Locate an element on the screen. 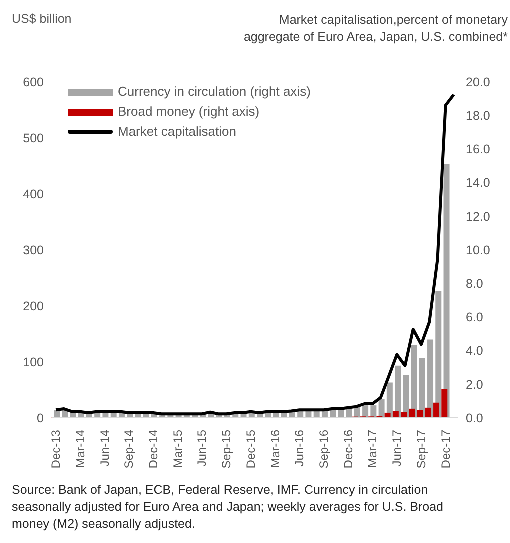  y-tick-label: 300 is located at coordinates (33, 250).